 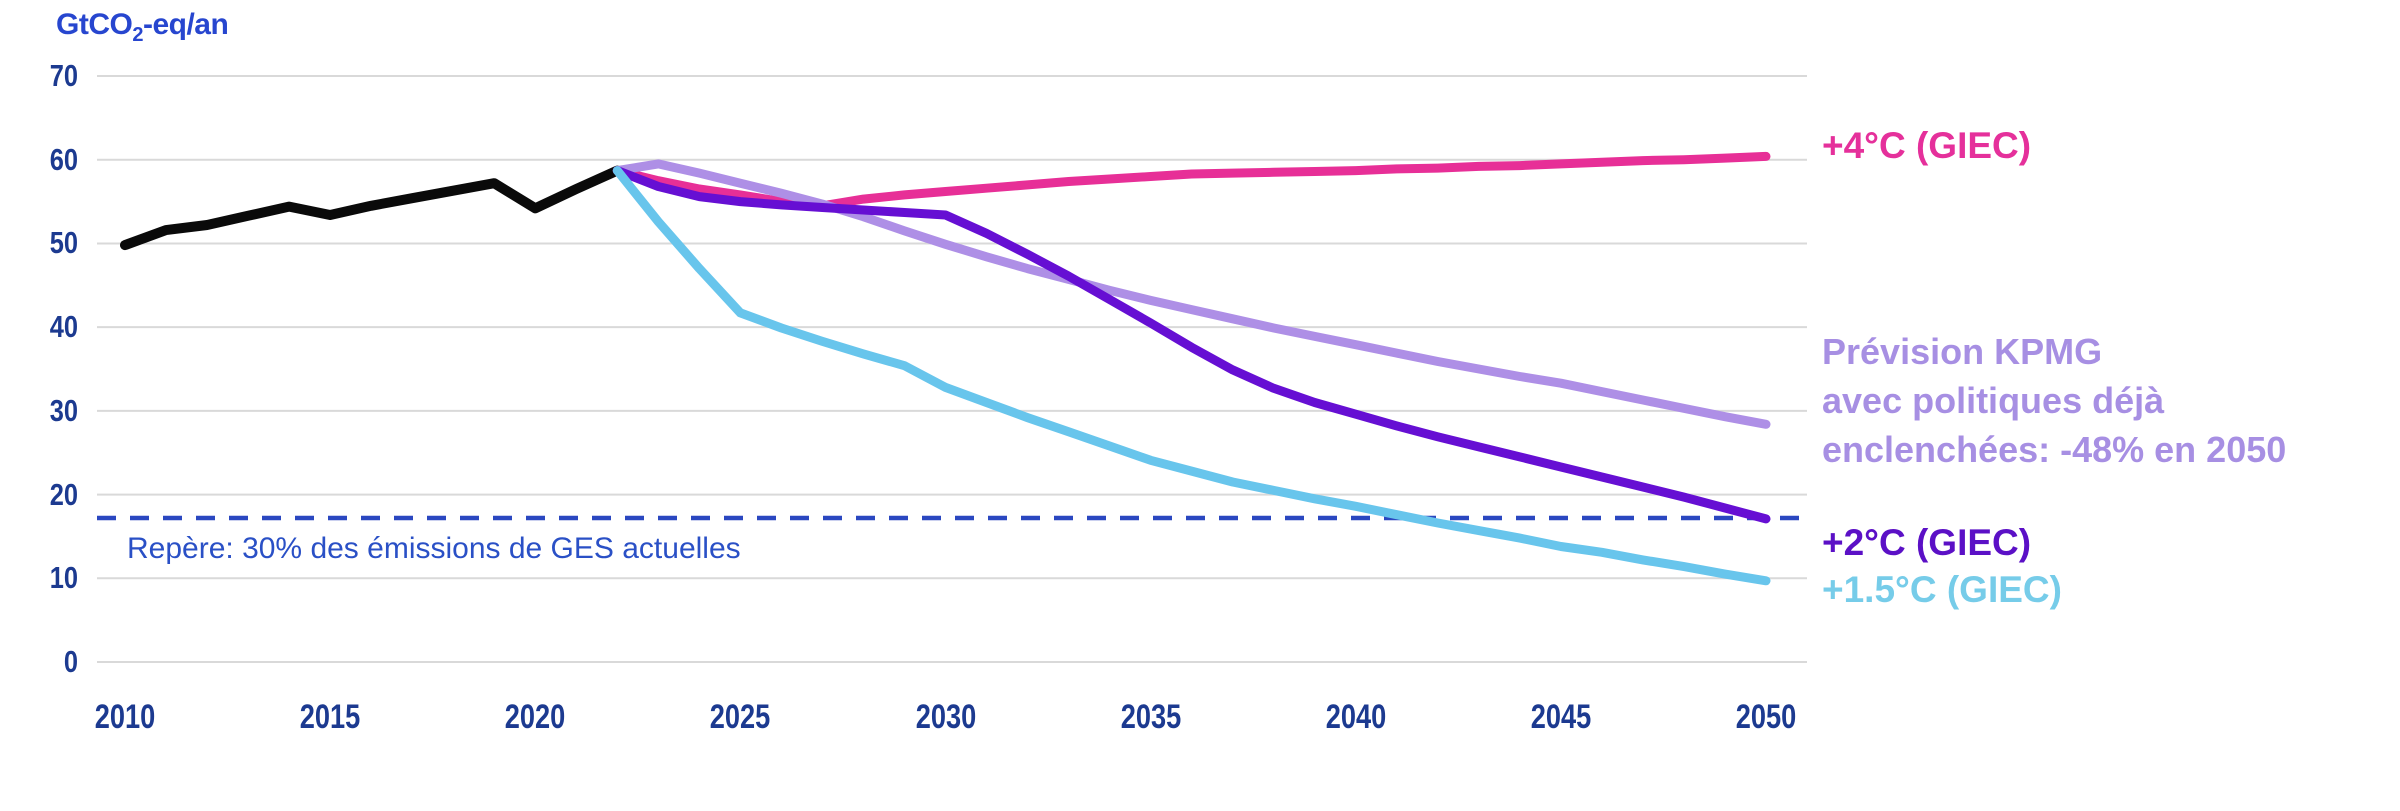 What do you see at coordinates (63, 494) in the screenshot?
I see `y-tick-20: 20` at bounding box center [63, 494].